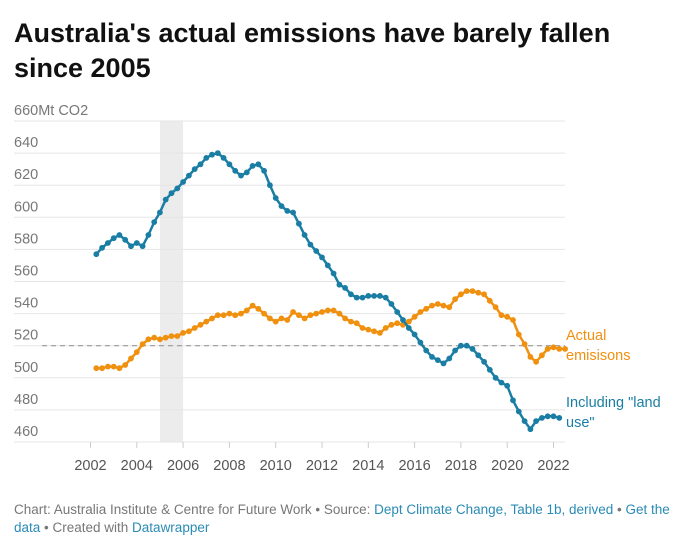  Describe the element at coordinates (26, 336) in the screenshot. I see `y-tick-label: 520` at that location.